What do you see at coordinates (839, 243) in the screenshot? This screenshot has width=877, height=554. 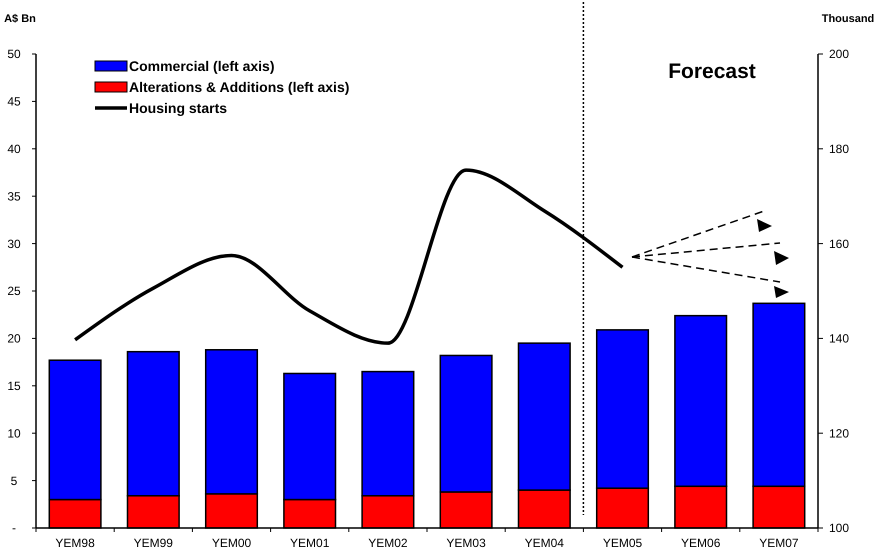 I see `y2-tick-label: 160` at bounding box center [839, 243].